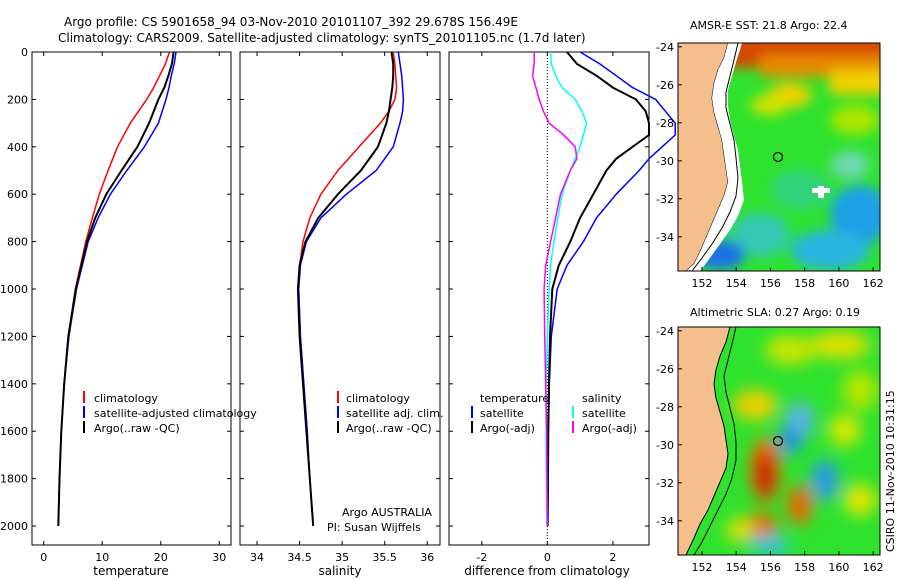  What do you see at coordinates (219, 557) in the screenshot?
I see `x-tick-label: 30` at bounding box center [219, 557].